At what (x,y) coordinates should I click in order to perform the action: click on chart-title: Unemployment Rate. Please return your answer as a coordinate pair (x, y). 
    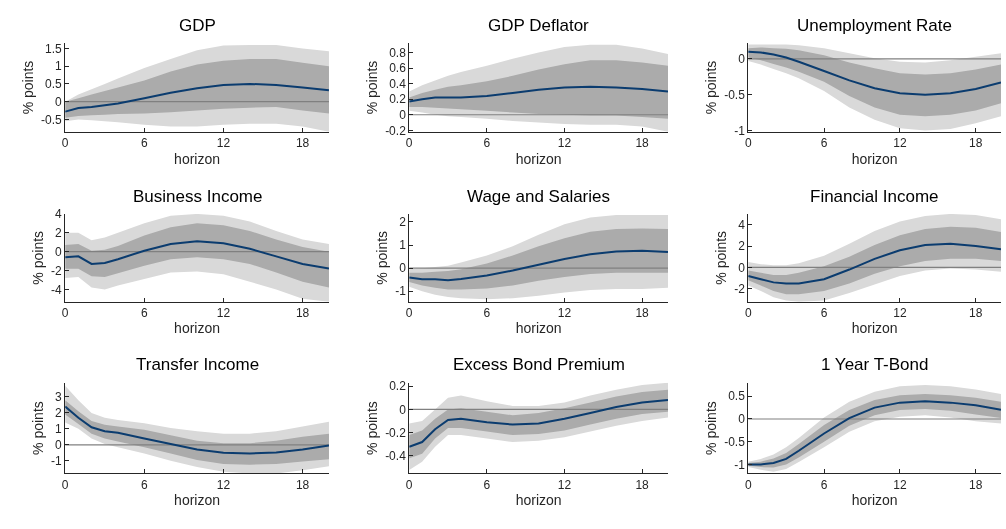
    Looking at the image, I should click on (874, 25).